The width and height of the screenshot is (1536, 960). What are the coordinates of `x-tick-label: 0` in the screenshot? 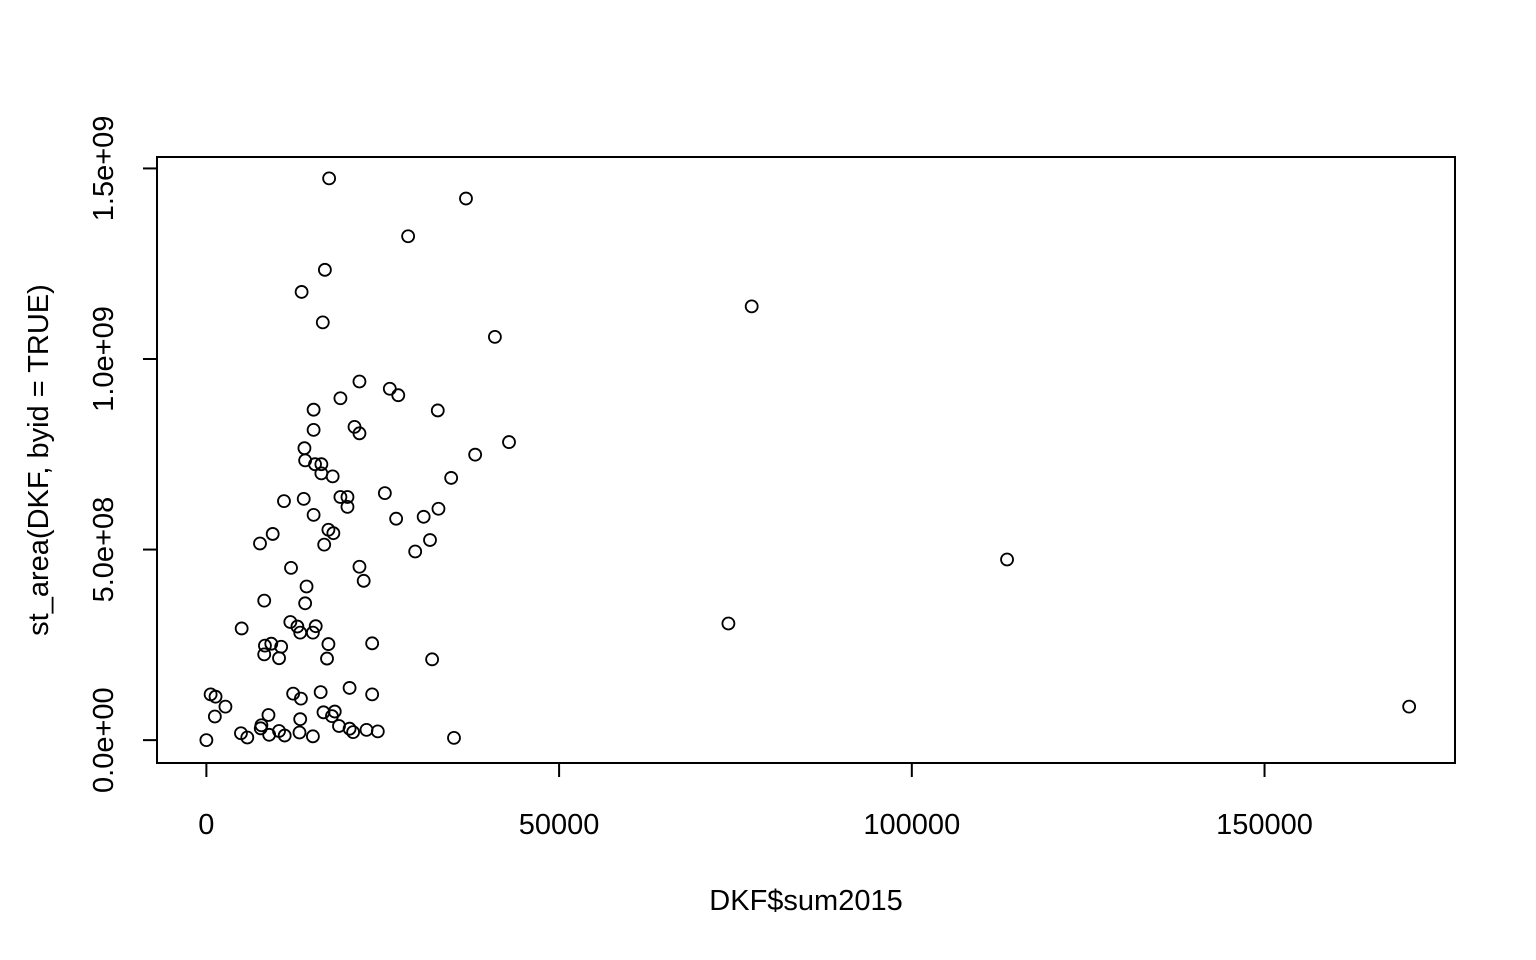 It's located at (206, 825).